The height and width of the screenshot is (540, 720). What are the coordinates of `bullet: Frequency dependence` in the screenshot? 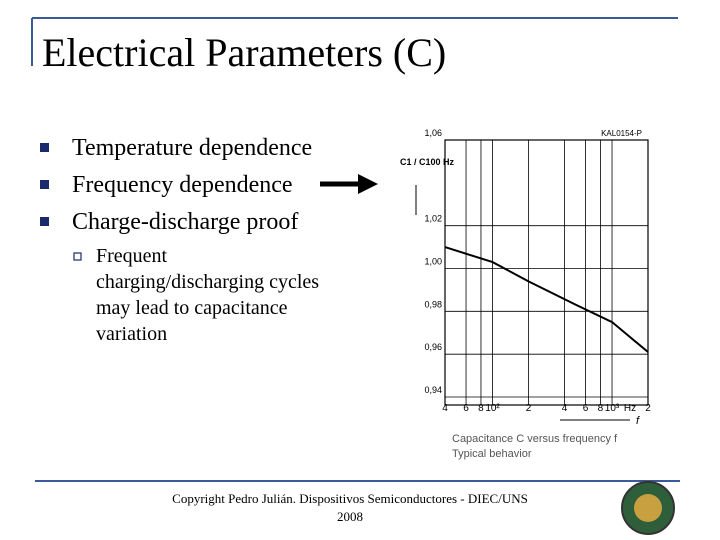 It's located at (182, 185).